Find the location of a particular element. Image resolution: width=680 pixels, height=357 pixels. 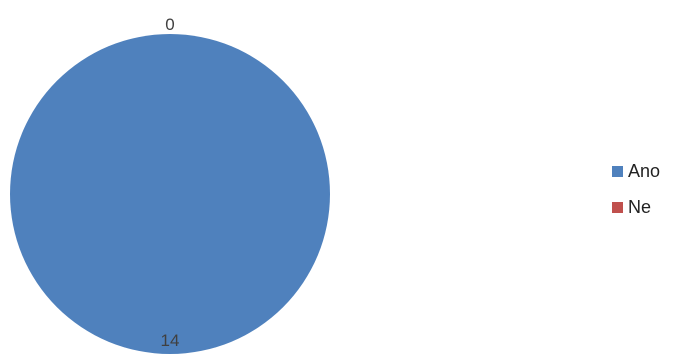

legend: Ano Ne is located at coordinates (636, 196).